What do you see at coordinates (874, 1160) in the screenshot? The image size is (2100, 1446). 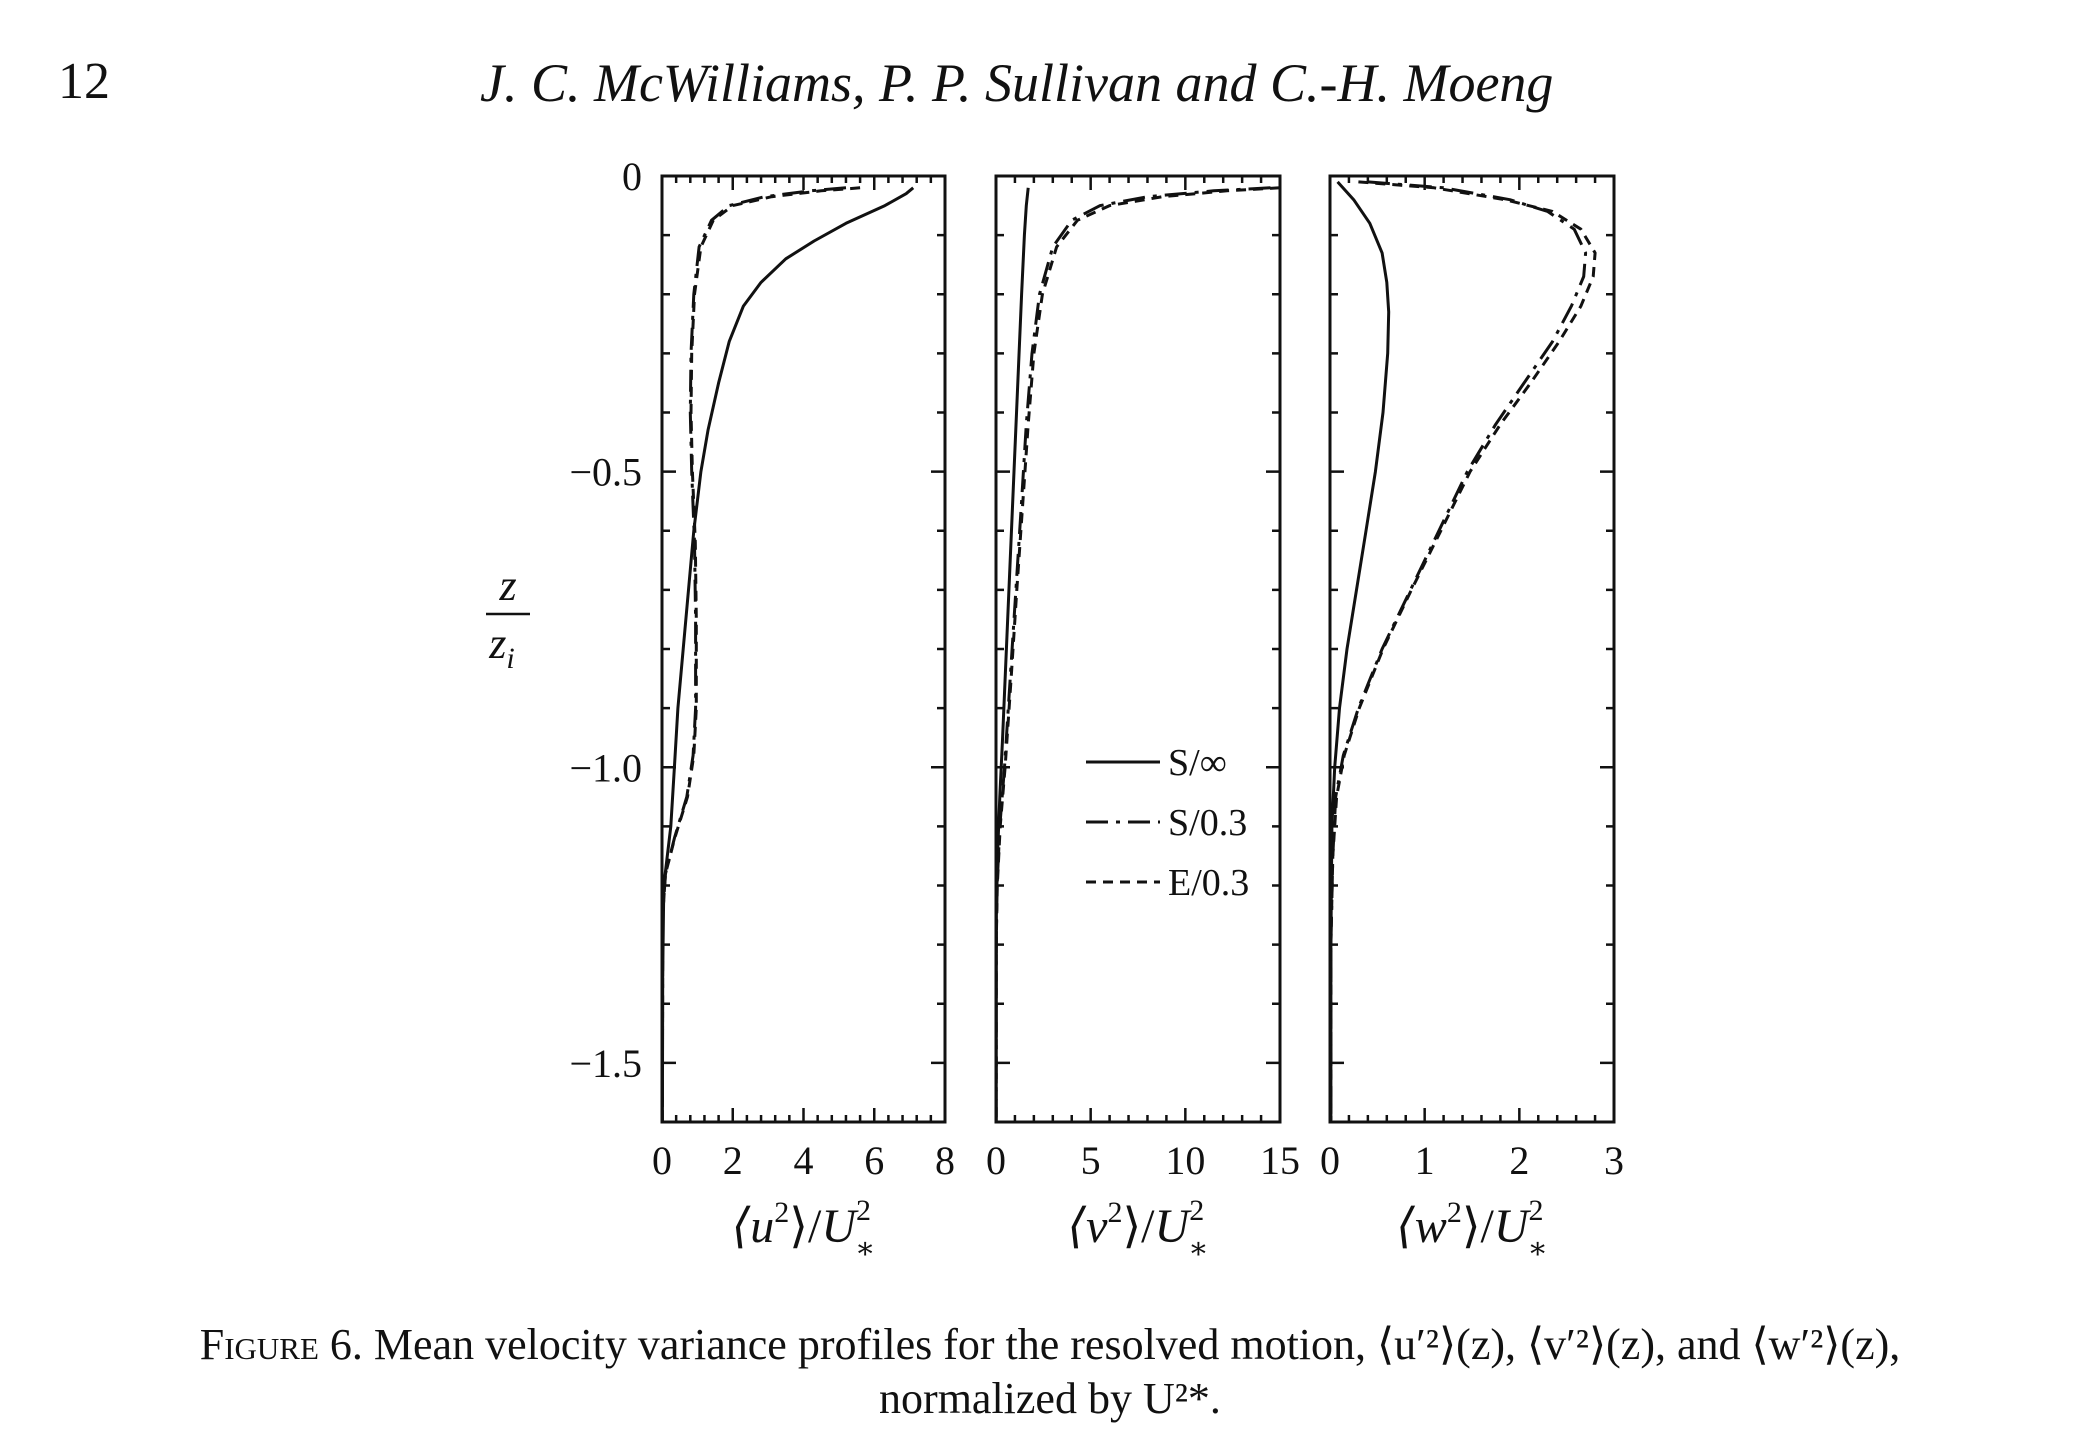 I see `x-tick-label: 6` at bounding box center [874, 1160].